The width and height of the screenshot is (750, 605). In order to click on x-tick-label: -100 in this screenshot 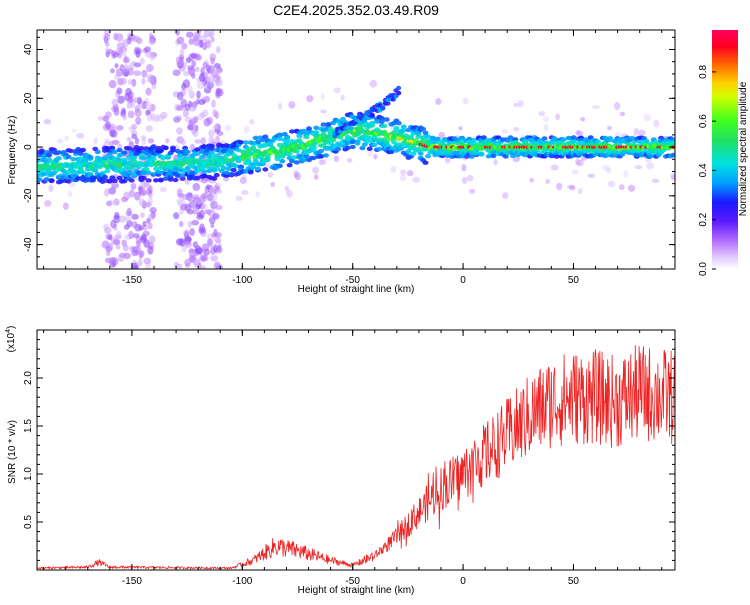, I will do `click(242, 280)`.